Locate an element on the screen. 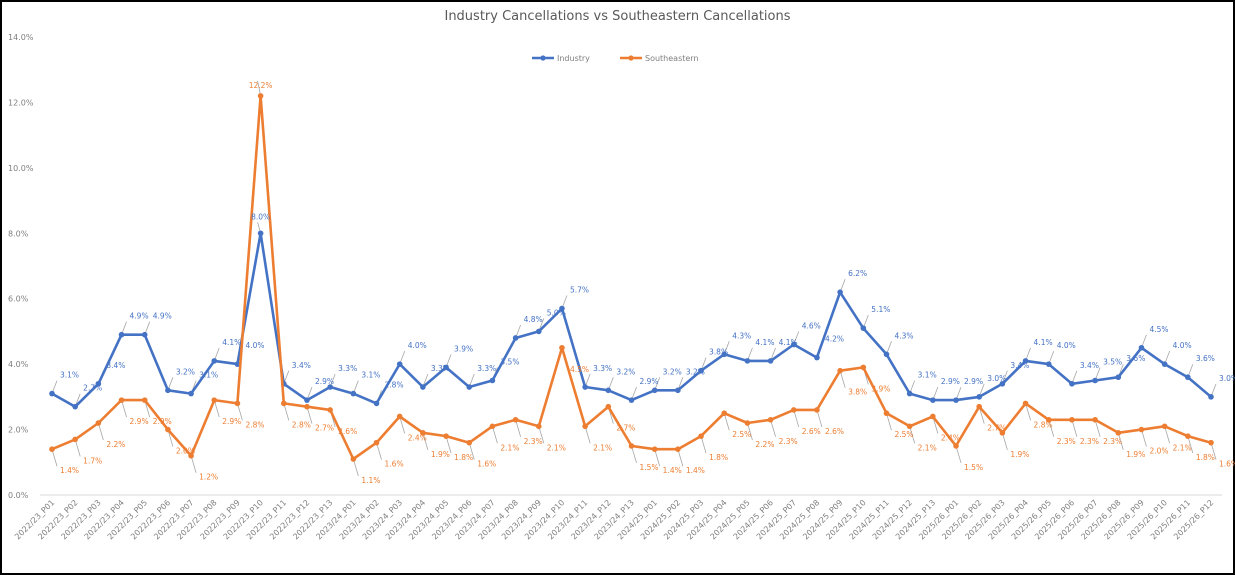  legend: Industry Southeastern is located at coordinates (615, 58).